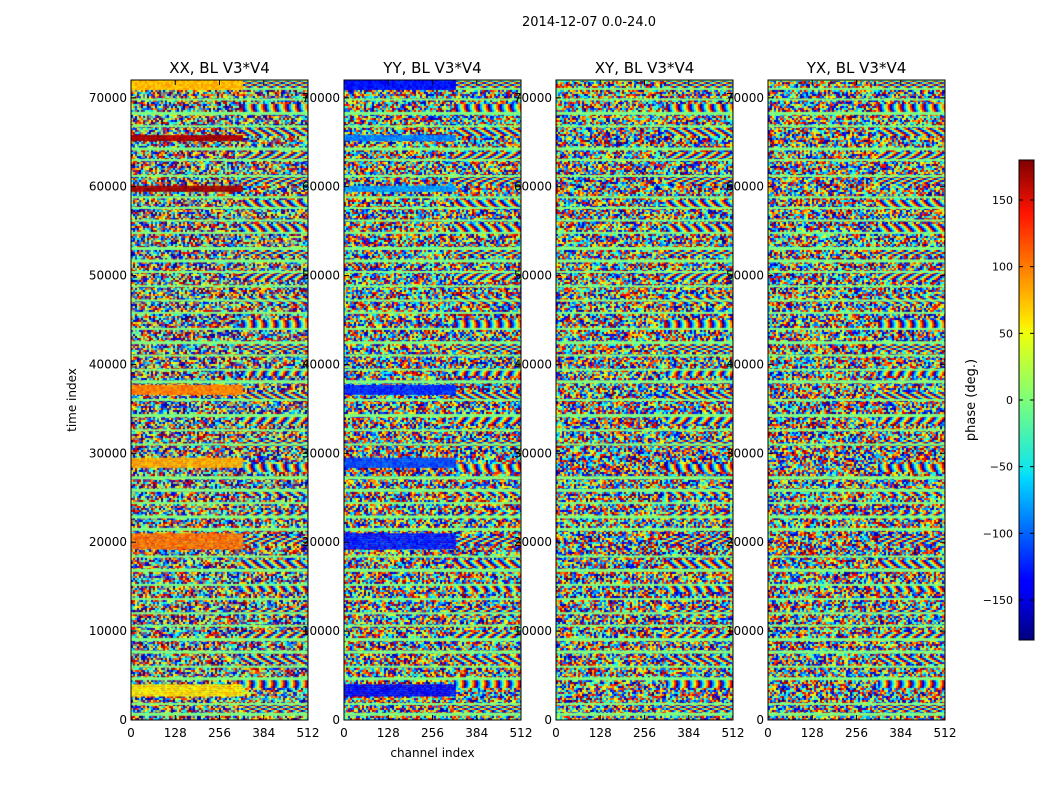  Describe the element at coordinates (1006, 333) in the screenshot. I see `colorbar-tick-label: 50` at that location.